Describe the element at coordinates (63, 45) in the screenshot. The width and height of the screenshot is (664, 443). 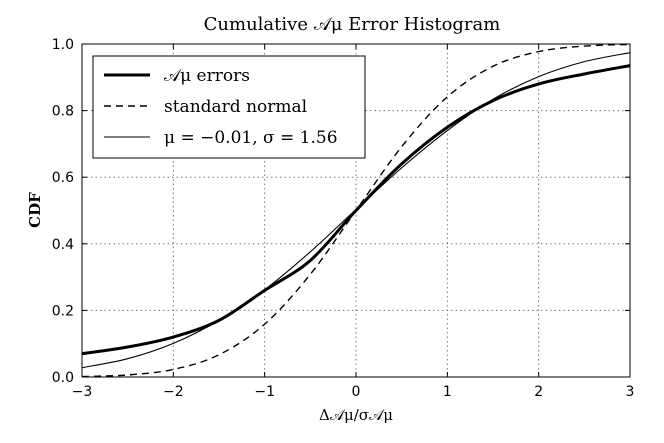
I see `y-tick-label: 1.0` at that location.